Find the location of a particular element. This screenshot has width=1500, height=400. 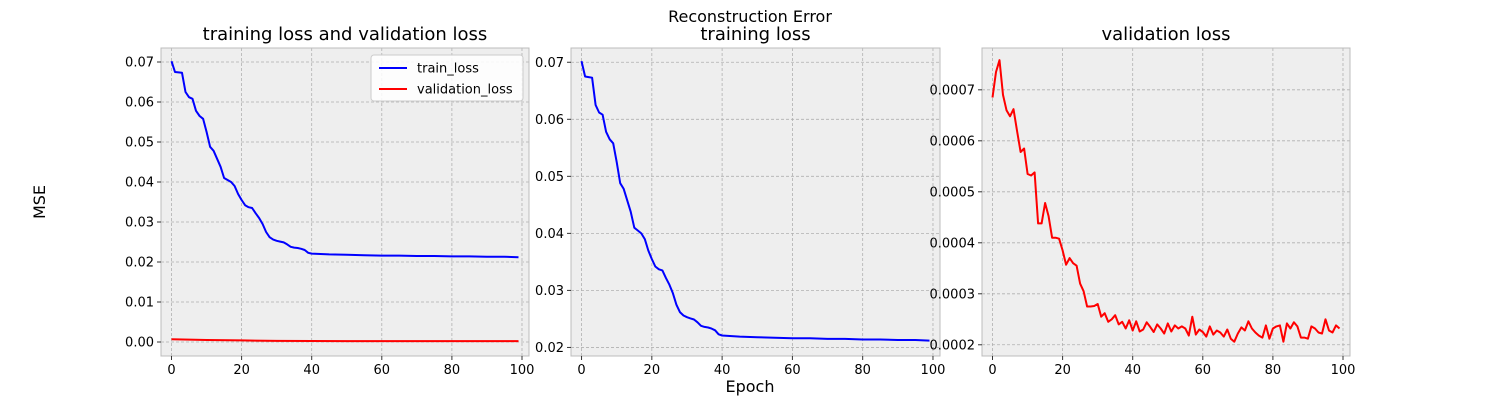

subplot-title: training loss and validation loss is located at coordinates (345, 34).